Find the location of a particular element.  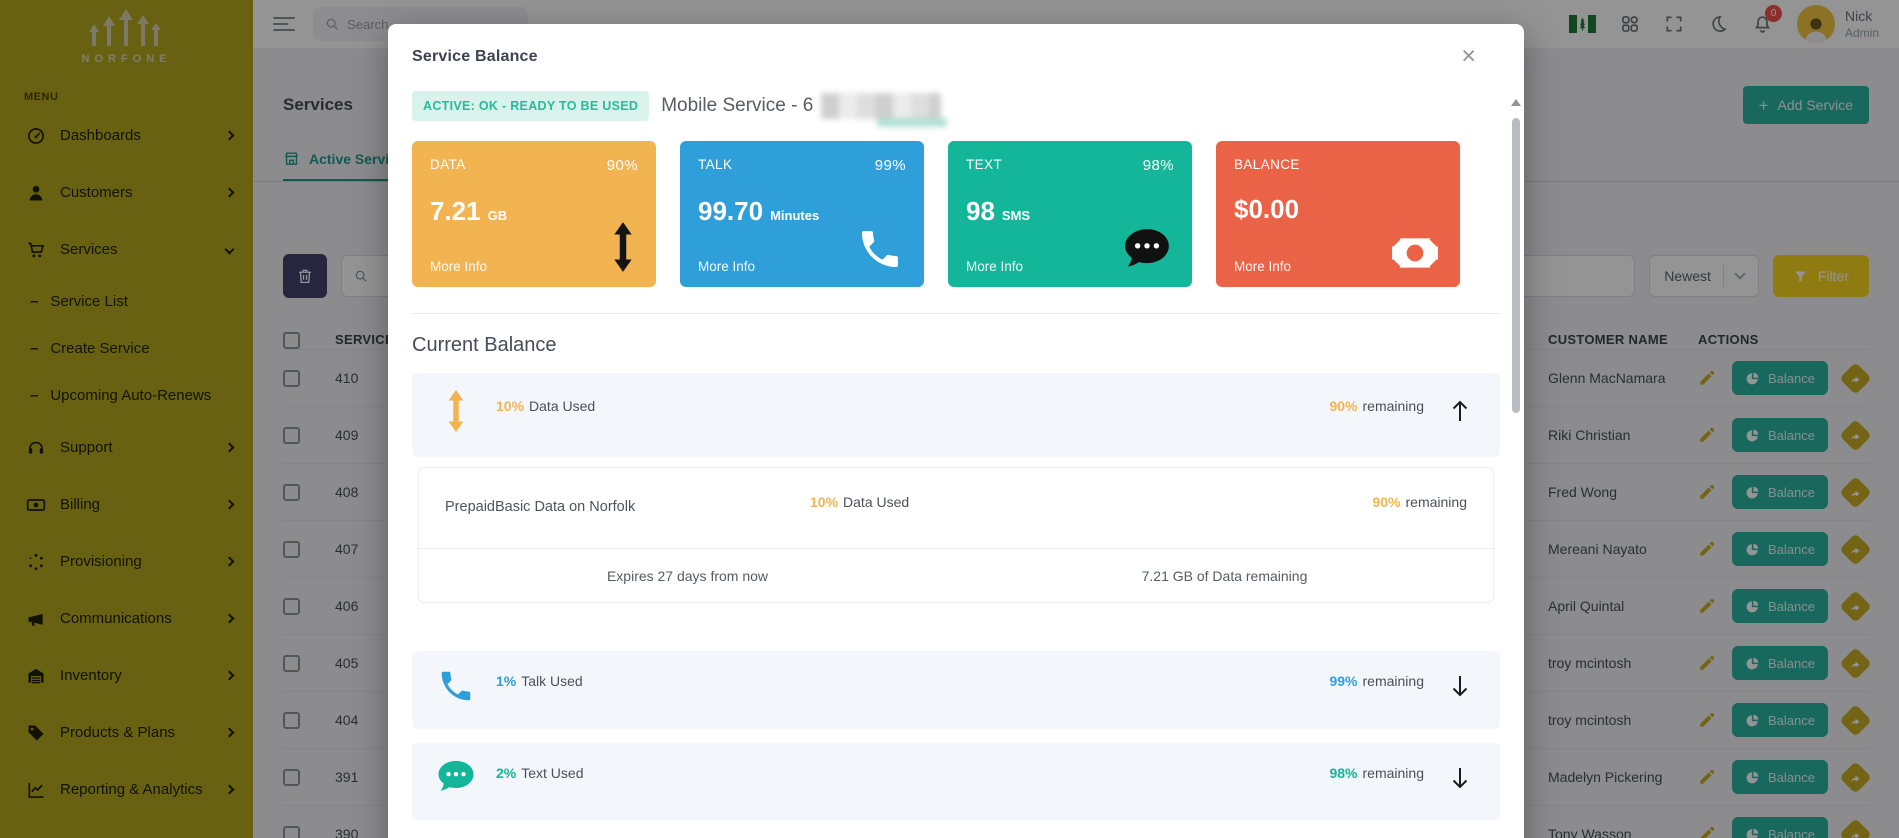

fullscreen-icon is located at coordinates (1674, 24).